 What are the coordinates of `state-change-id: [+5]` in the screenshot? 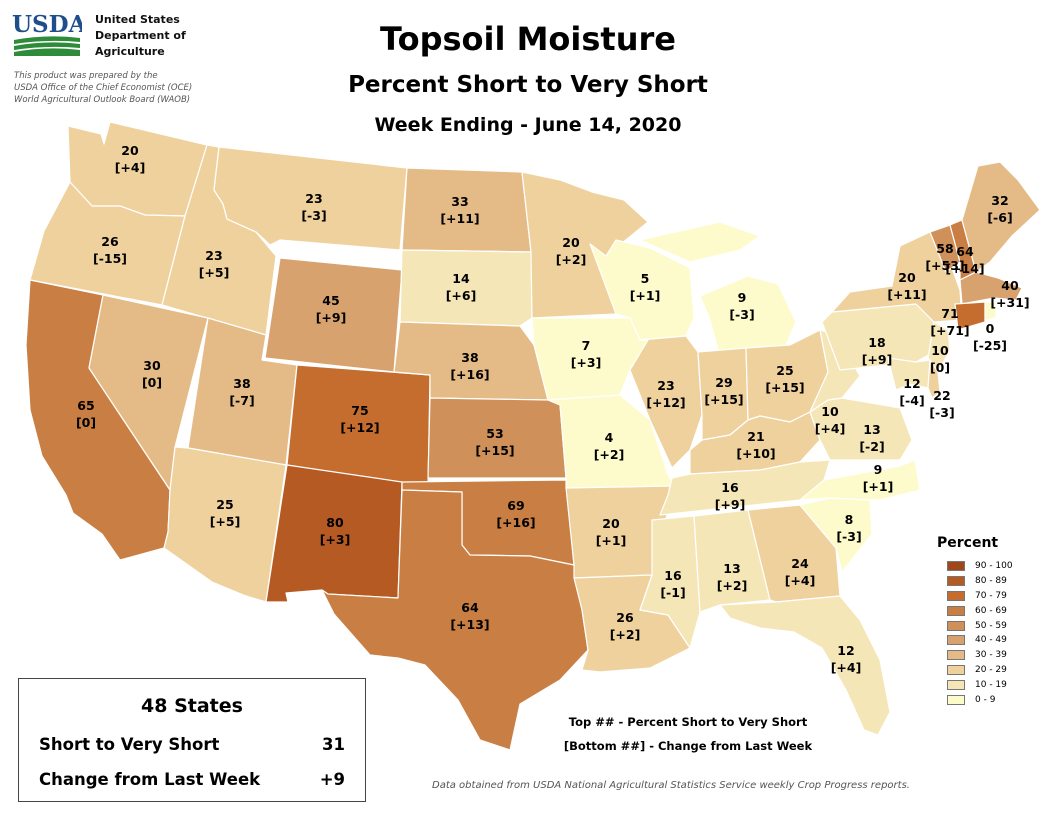 It's located at (214, 272).